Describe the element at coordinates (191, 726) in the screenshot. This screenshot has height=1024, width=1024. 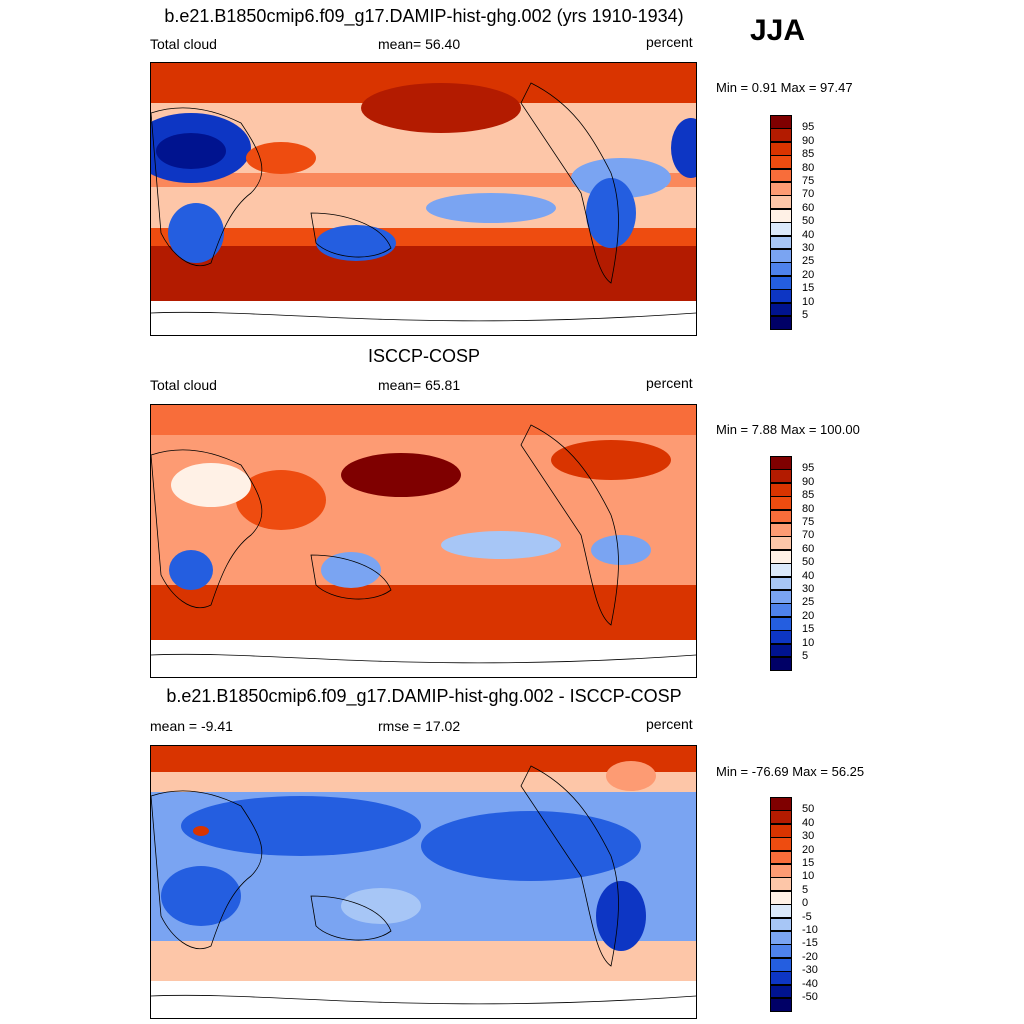
I see `panel3-mean-label: mean = -9.41` at that location.